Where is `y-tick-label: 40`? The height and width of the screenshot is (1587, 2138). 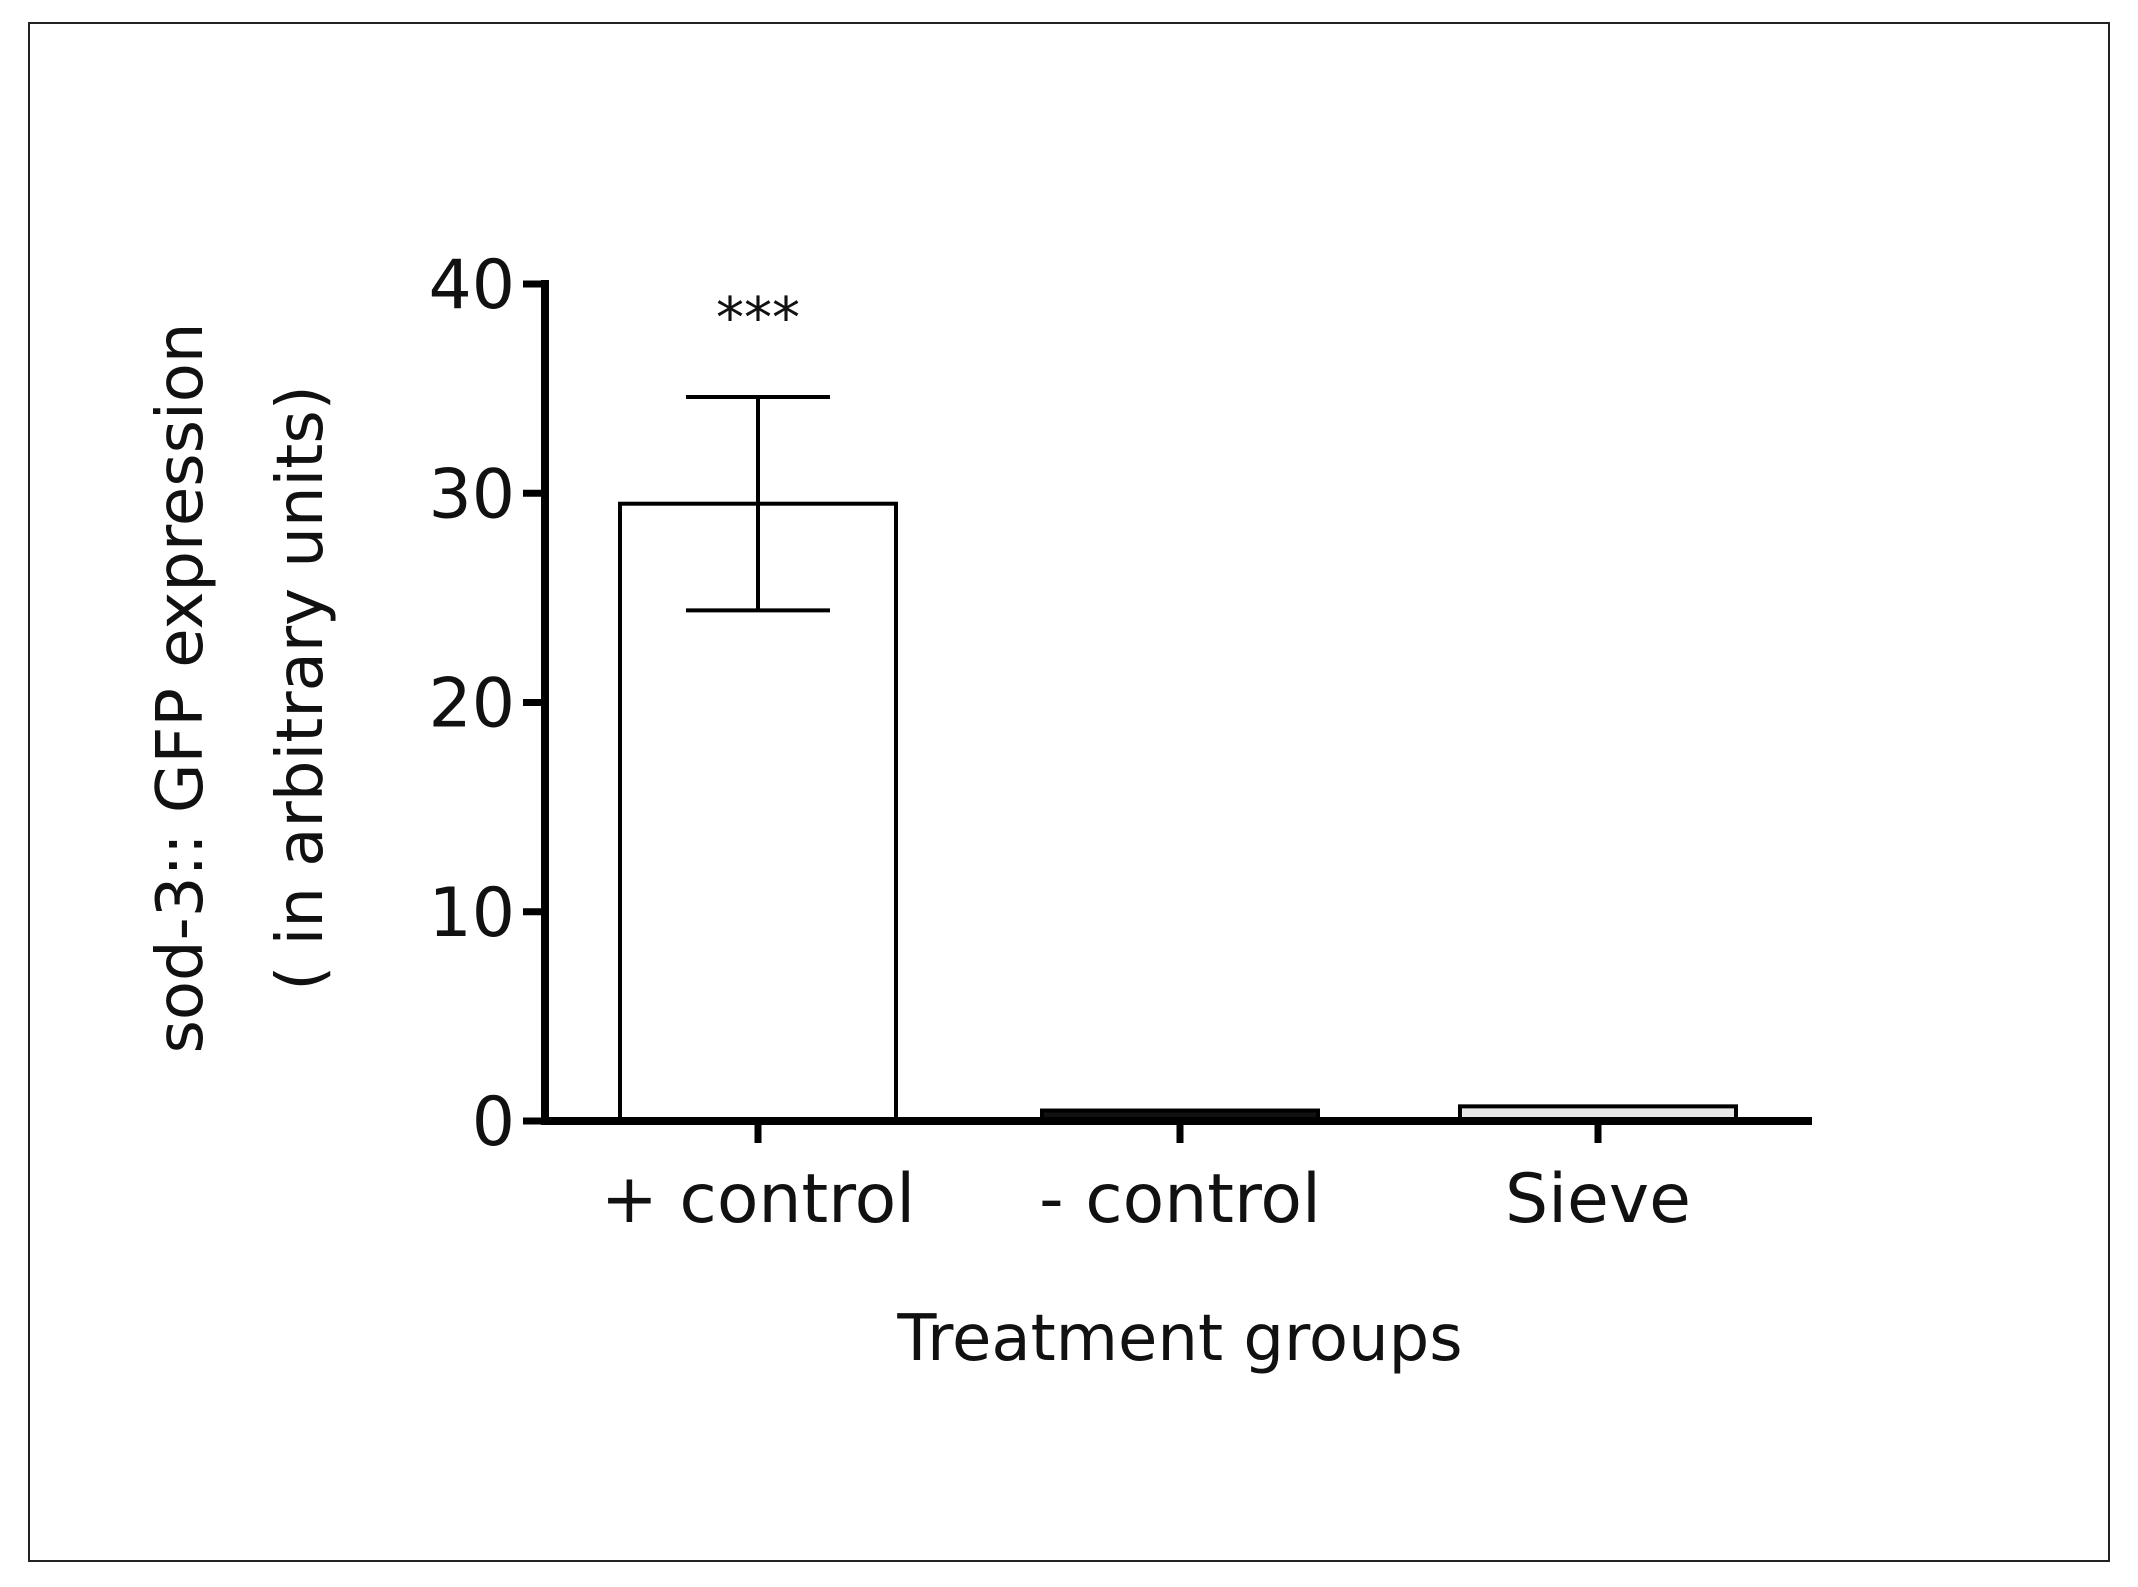 y-tick-label: 40 is located at coordinates (471, 285).